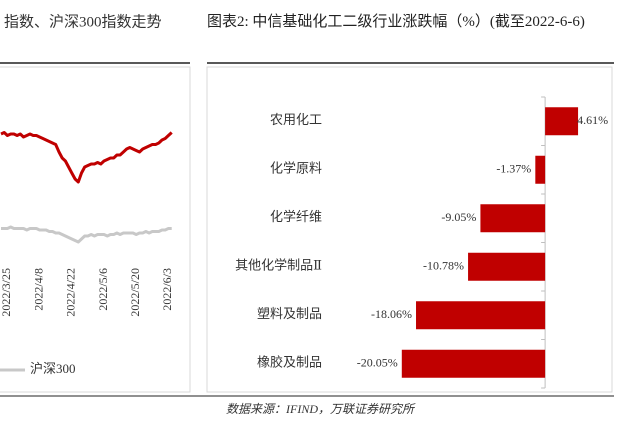  What do you see at coordinates (167, 289) in the screenshot?
I see `x-tick-label: 2022/6/3` at bounding box center [167, 289].